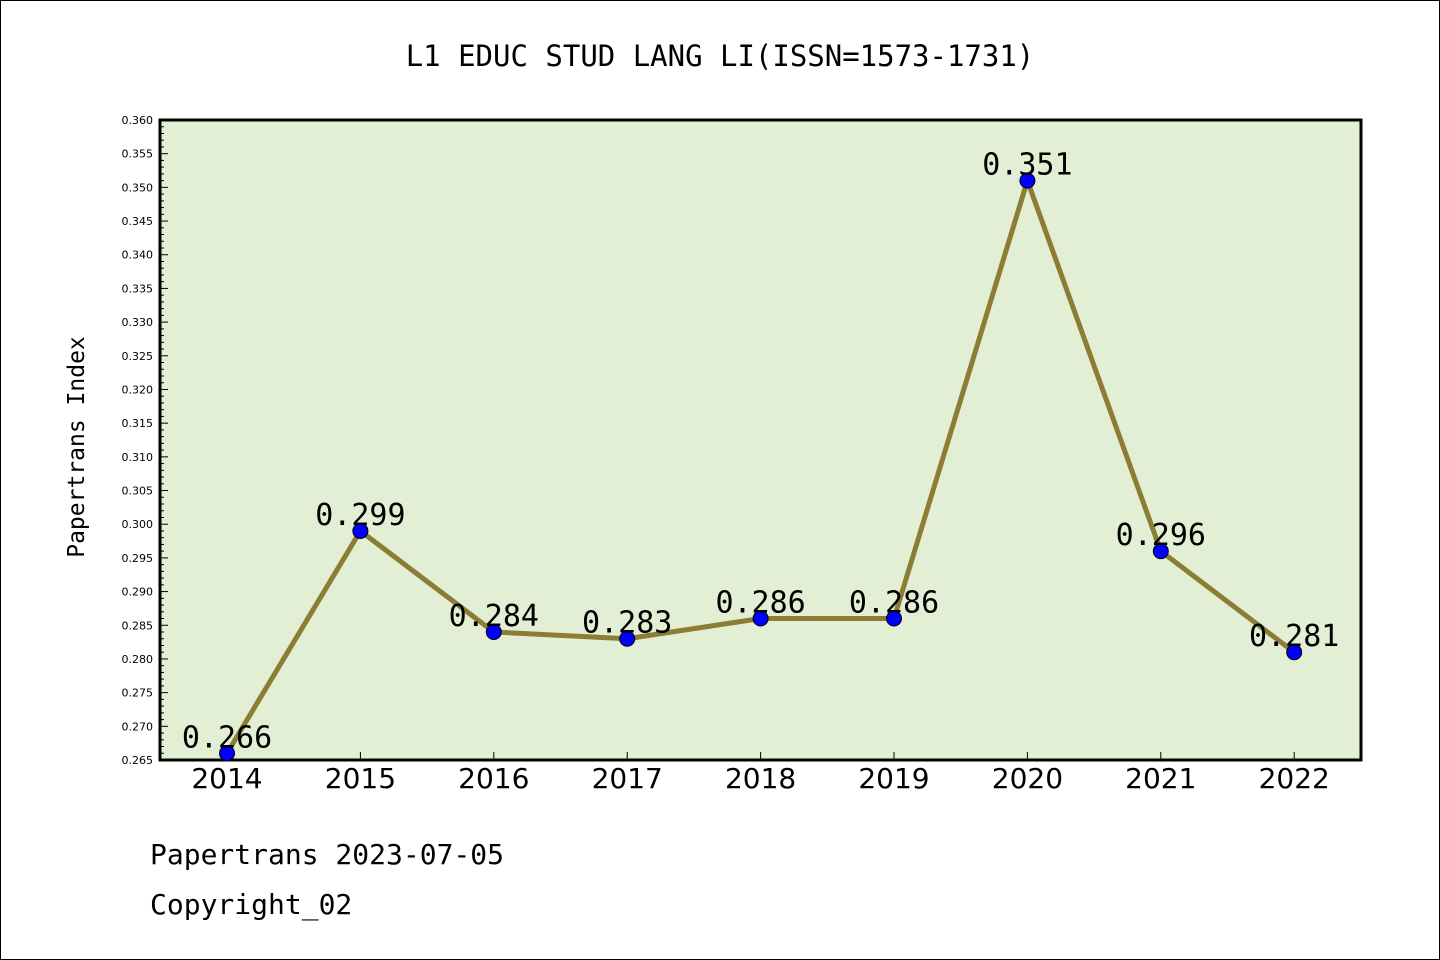  I want to click on y-tick-label: 0.335, so click(138, 288).